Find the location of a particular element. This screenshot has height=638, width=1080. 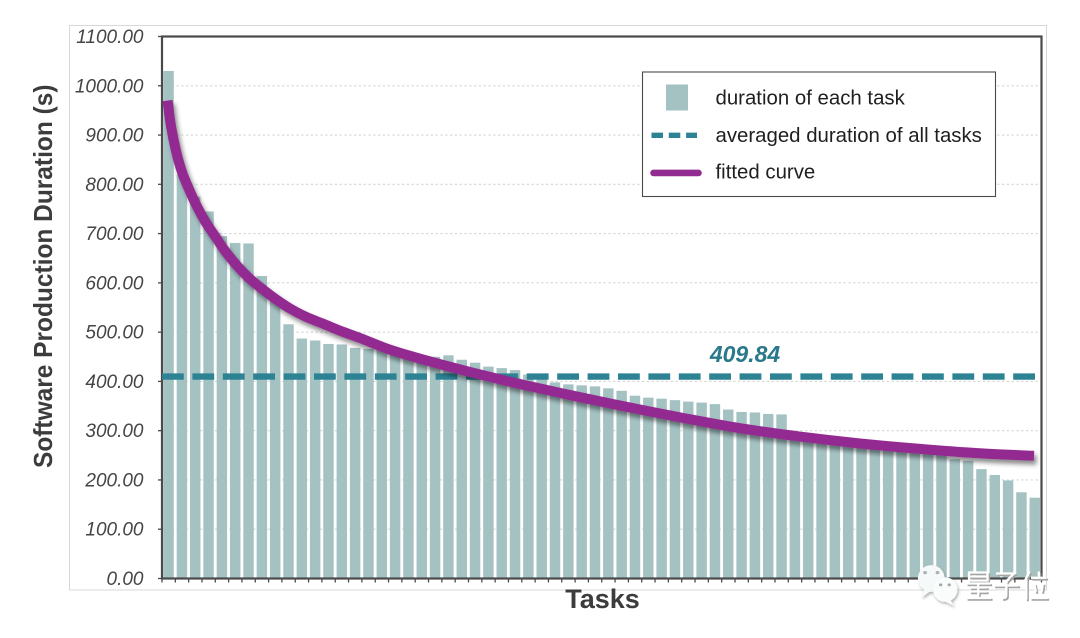

svg-text: 300.00 is located at coordinates (114, 431).